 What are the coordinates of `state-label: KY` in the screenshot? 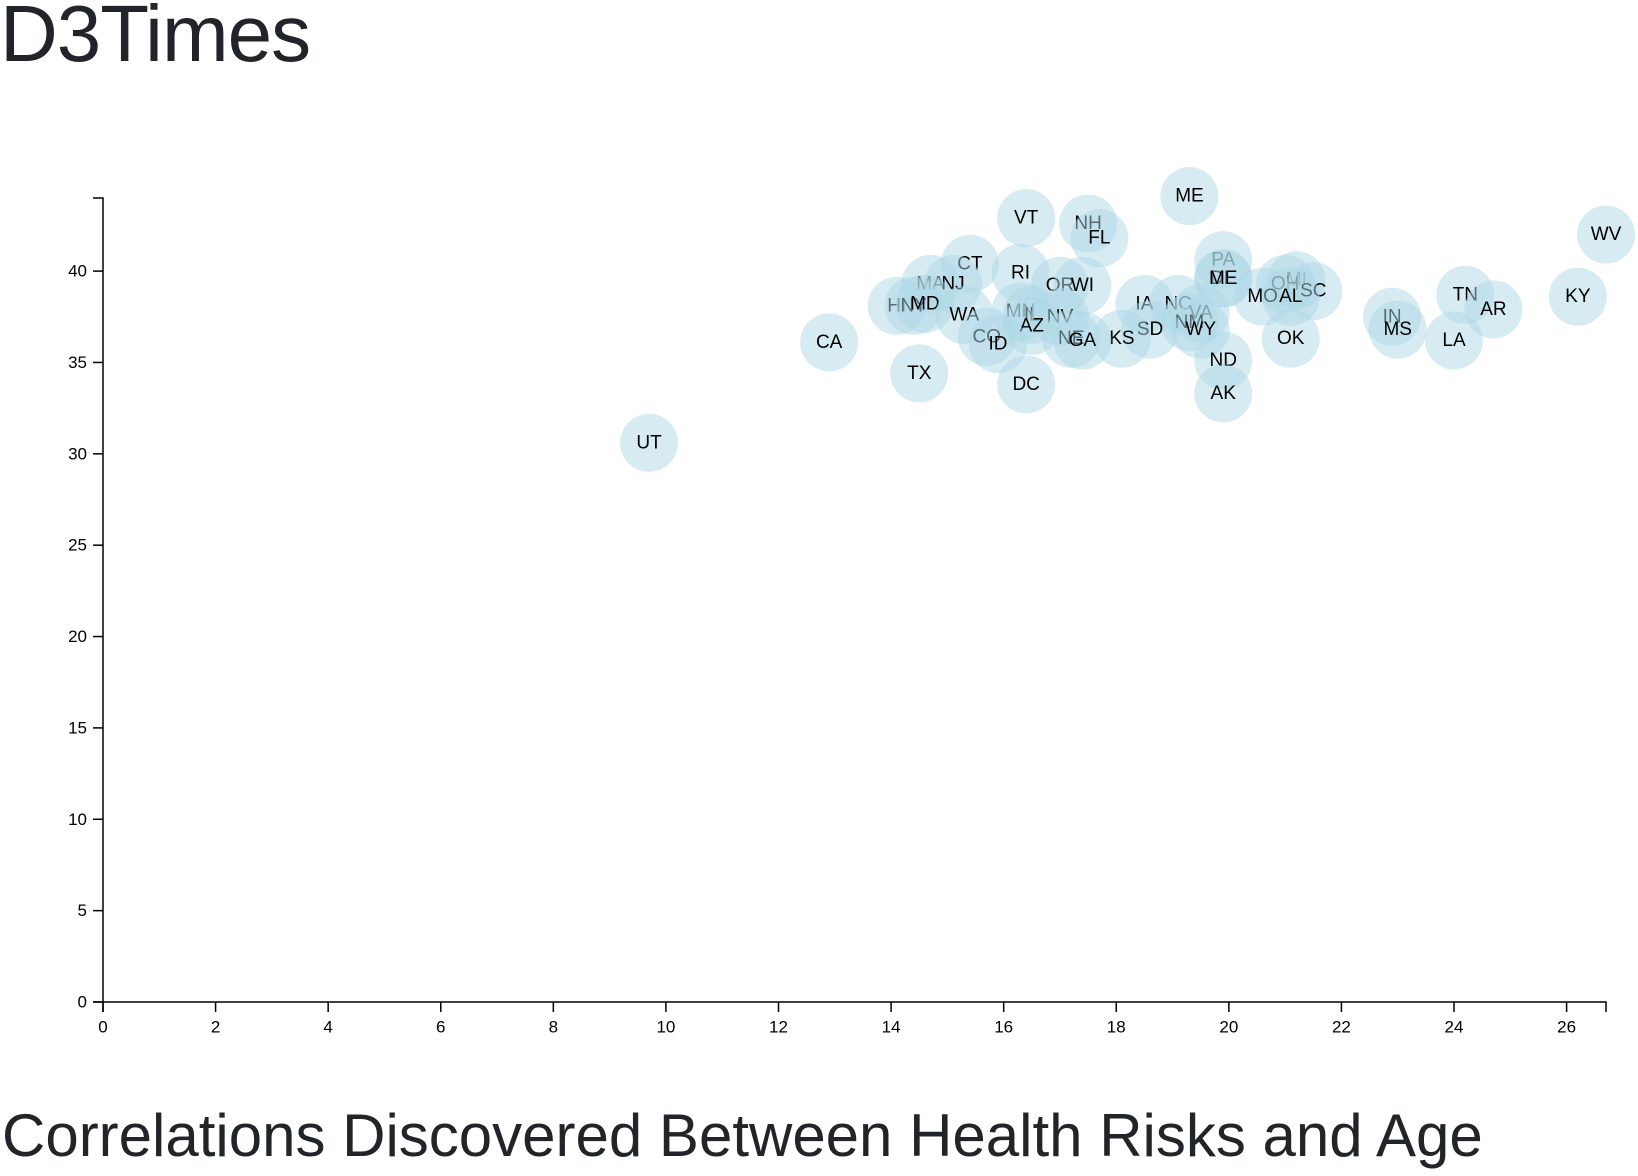 It's located at (1578, 296).